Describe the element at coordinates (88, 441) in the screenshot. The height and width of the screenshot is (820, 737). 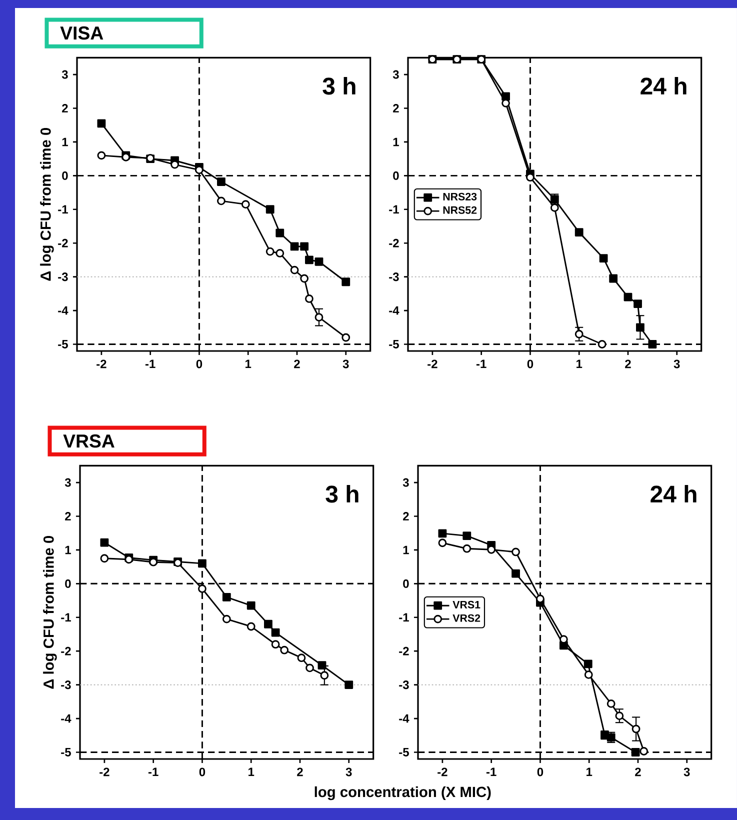
I see `chart-title: VRSA` at that location.